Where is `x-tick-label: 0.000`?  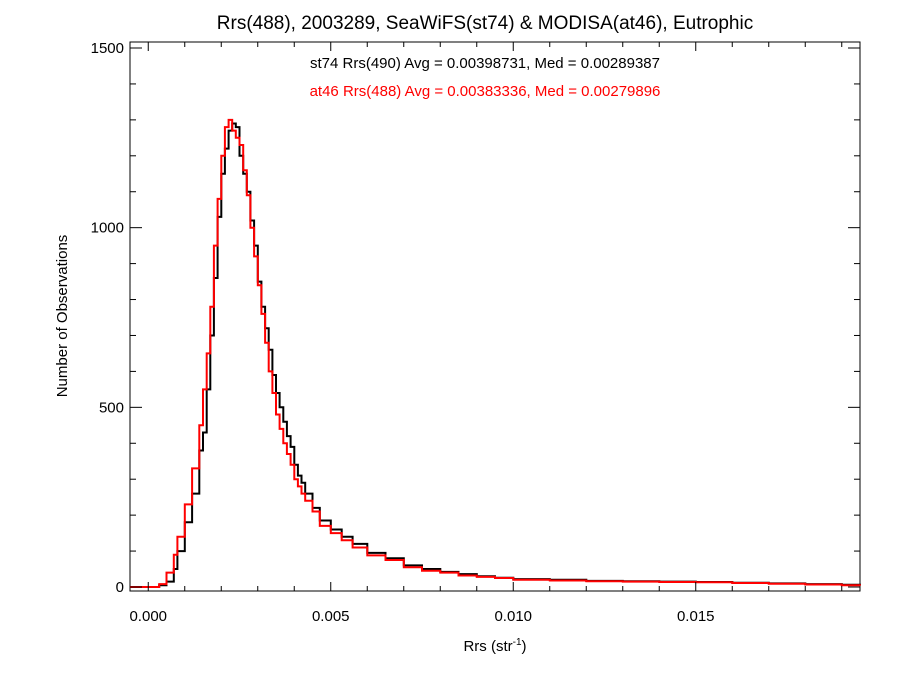 x-tick-label: 0.000 is located at coordinates (148, 616).